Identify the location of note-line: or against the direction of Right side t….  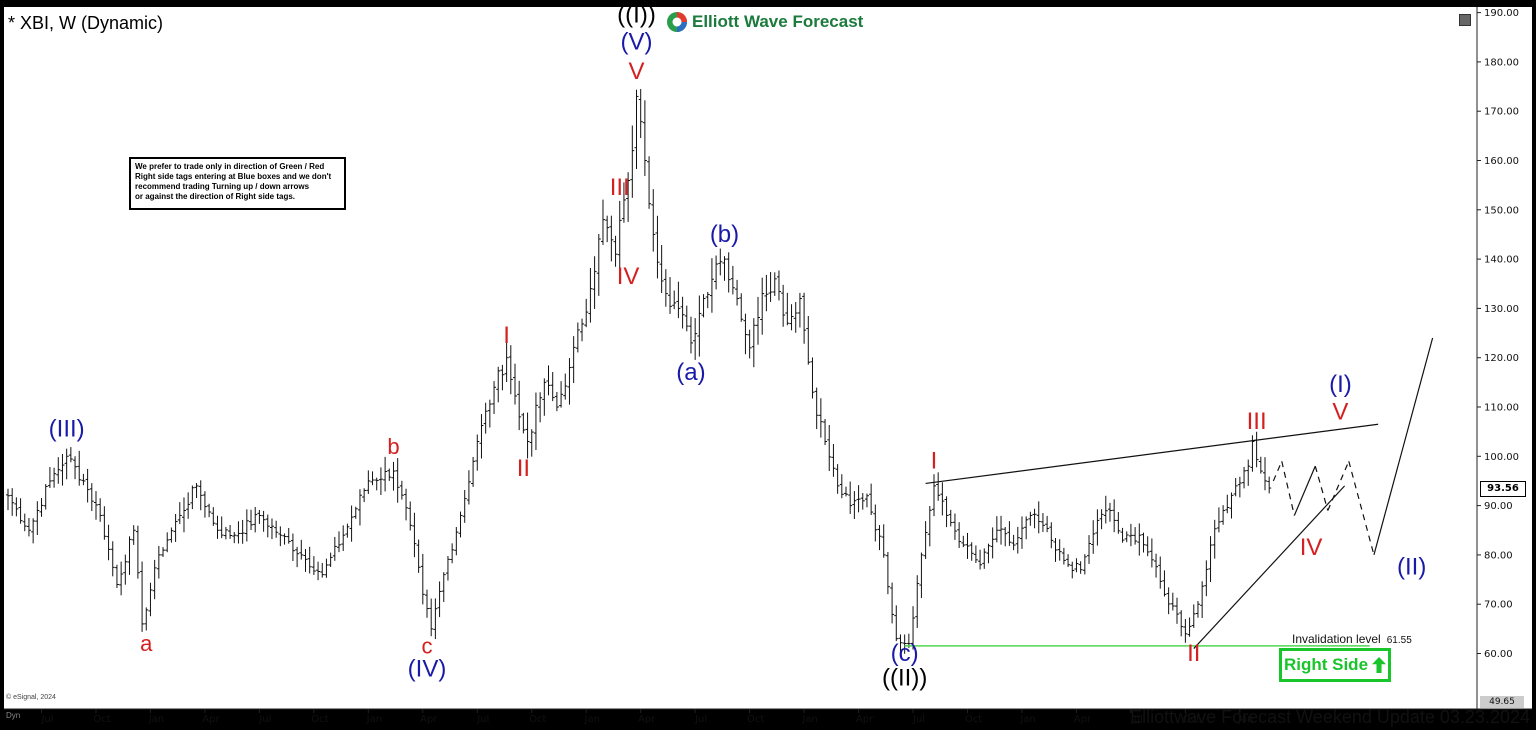
(215, 196).